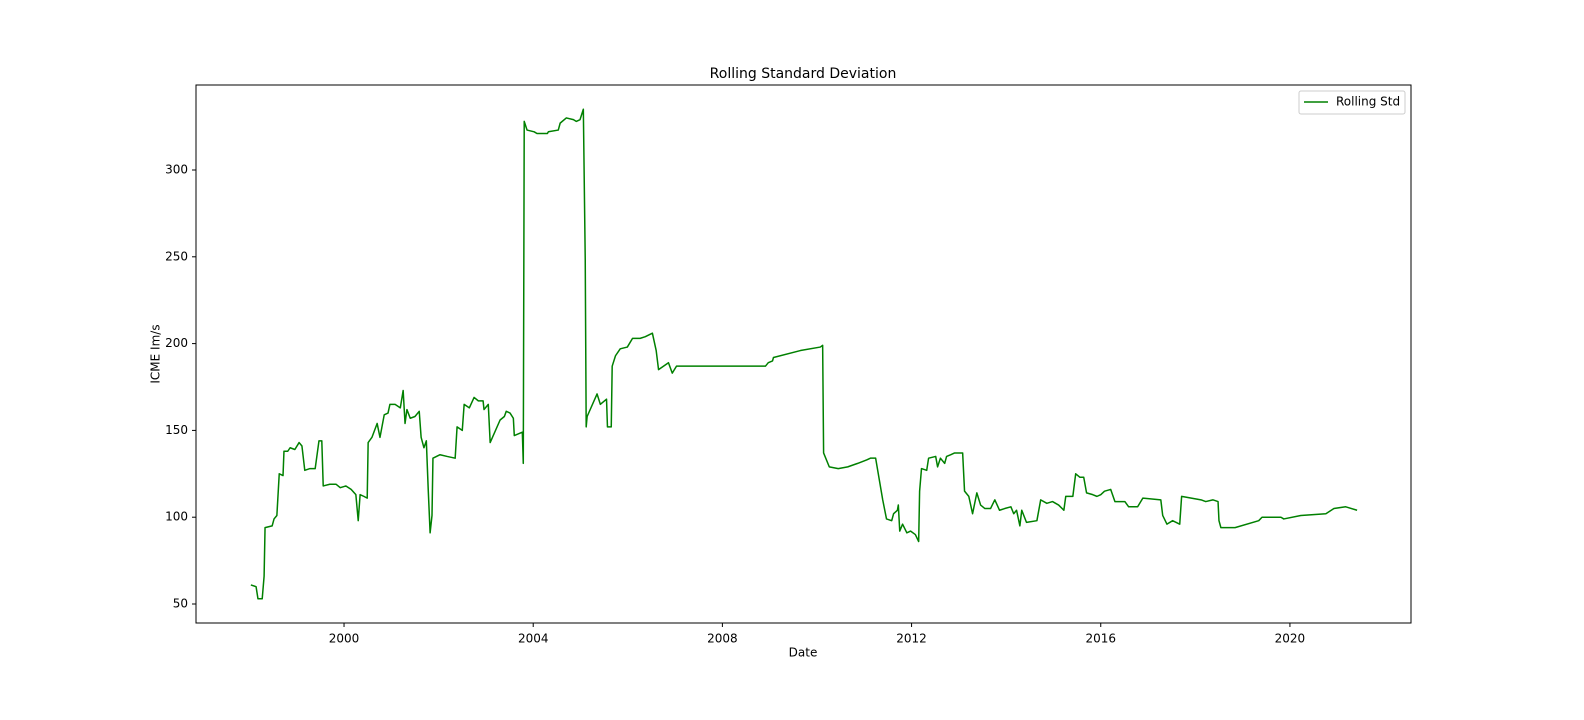  Describe the element at coordinates (176, 169) in the screenshot. I see `y-tick-label: 300` at that location.